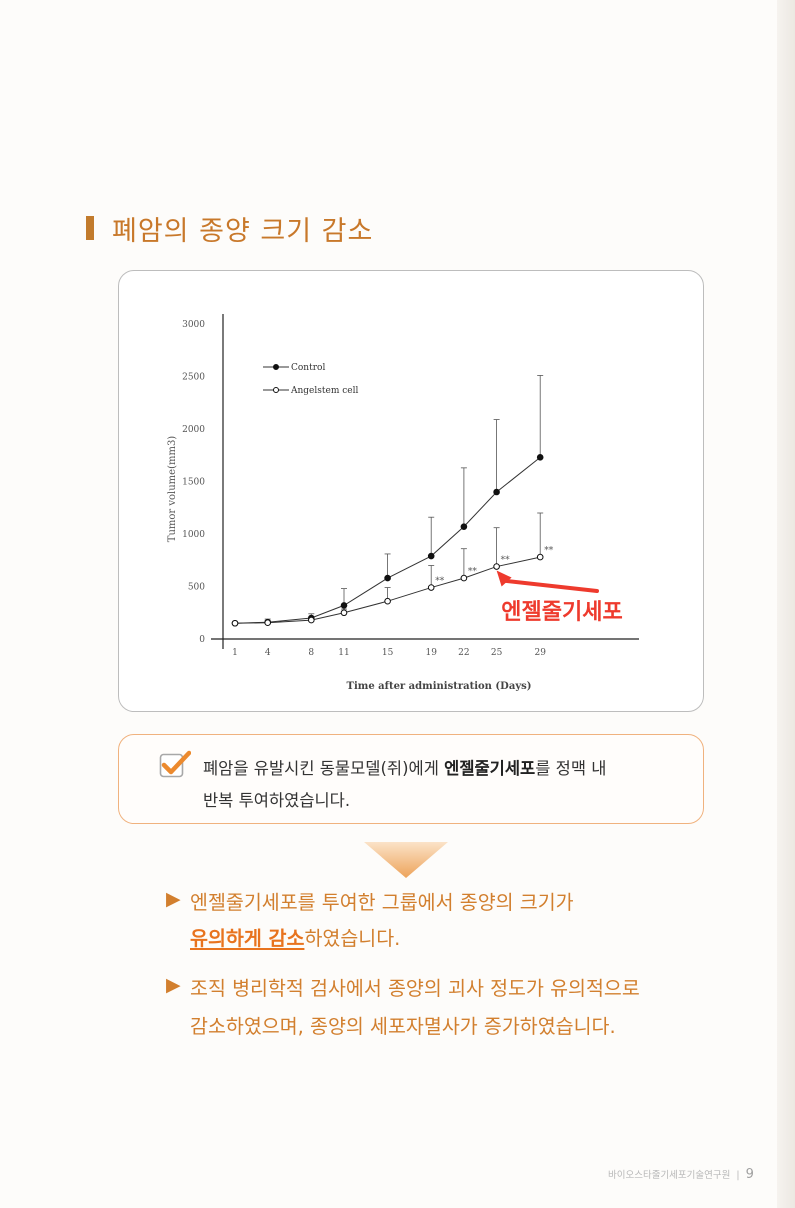  I want to click on x-tick-label: 11, so click(343, 653).